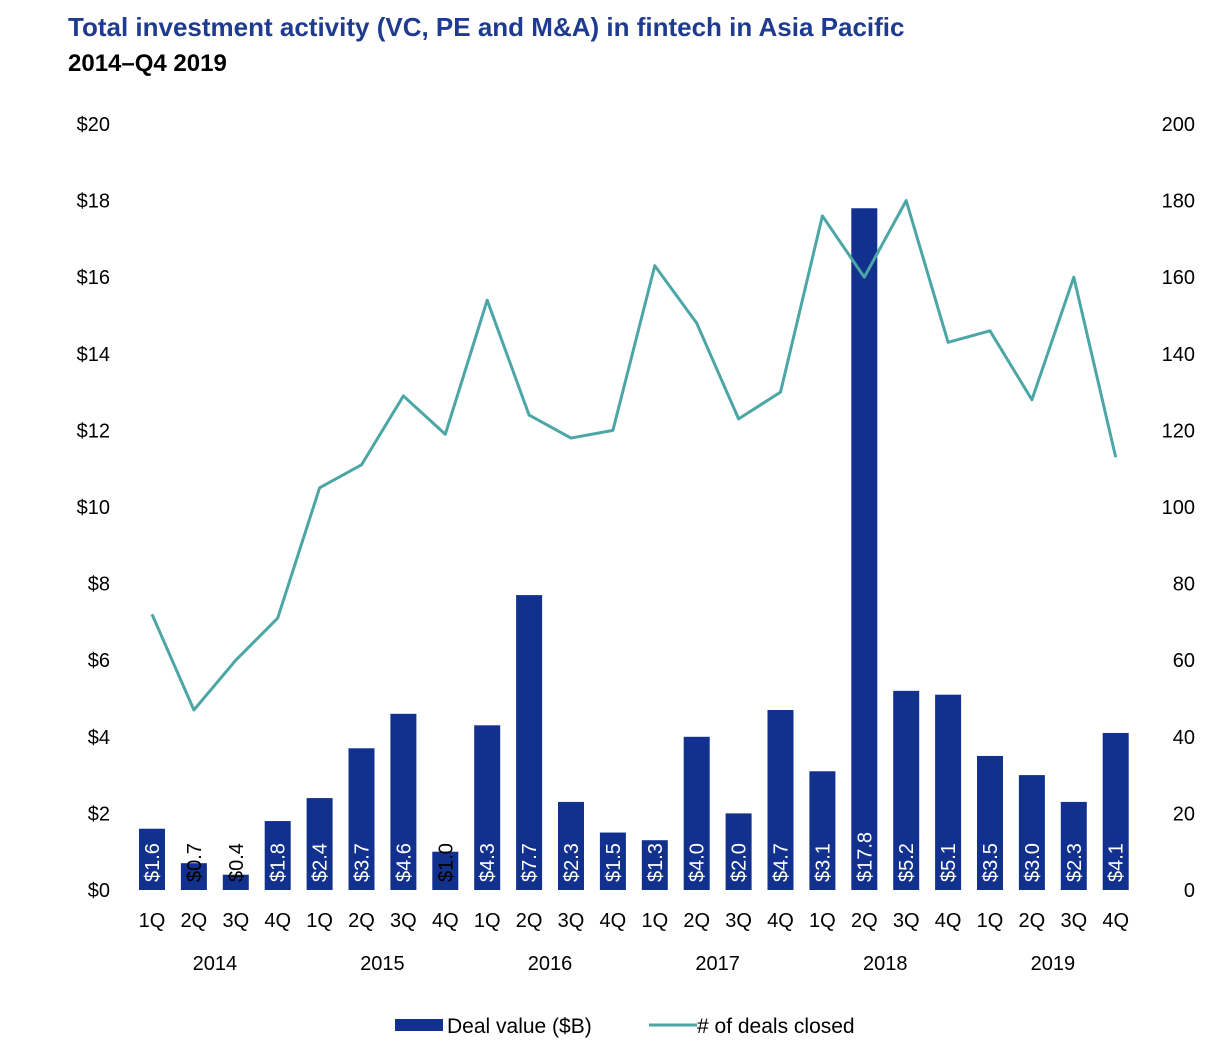 This screenshot has width=1218, height=1060. Describe the element at coordinates (1184, 585) in the screenshot. I see `right-axis-tick: 80` at that location.